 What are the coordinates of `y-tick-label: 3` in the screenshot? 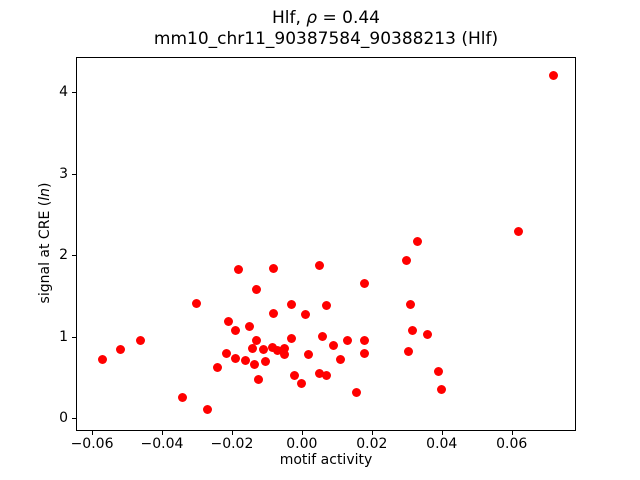 It's located at (63, 173).